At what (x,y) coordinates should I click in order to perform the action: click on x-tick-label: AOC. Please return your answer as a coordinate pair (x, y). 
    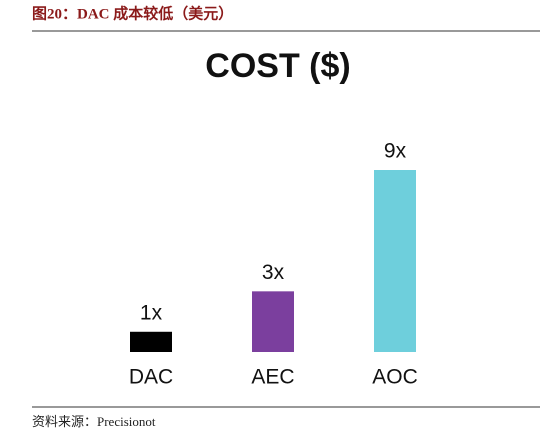
    Looking at the image, I should click on (395, 377).